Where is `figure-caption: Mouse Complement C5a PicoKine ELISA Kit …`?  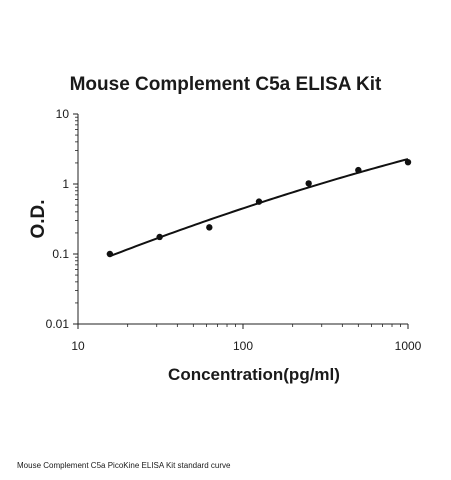 figure-caption: Mouse Complement C5a PicoKine ELISA Kit … is located at coordinates (124, 465).